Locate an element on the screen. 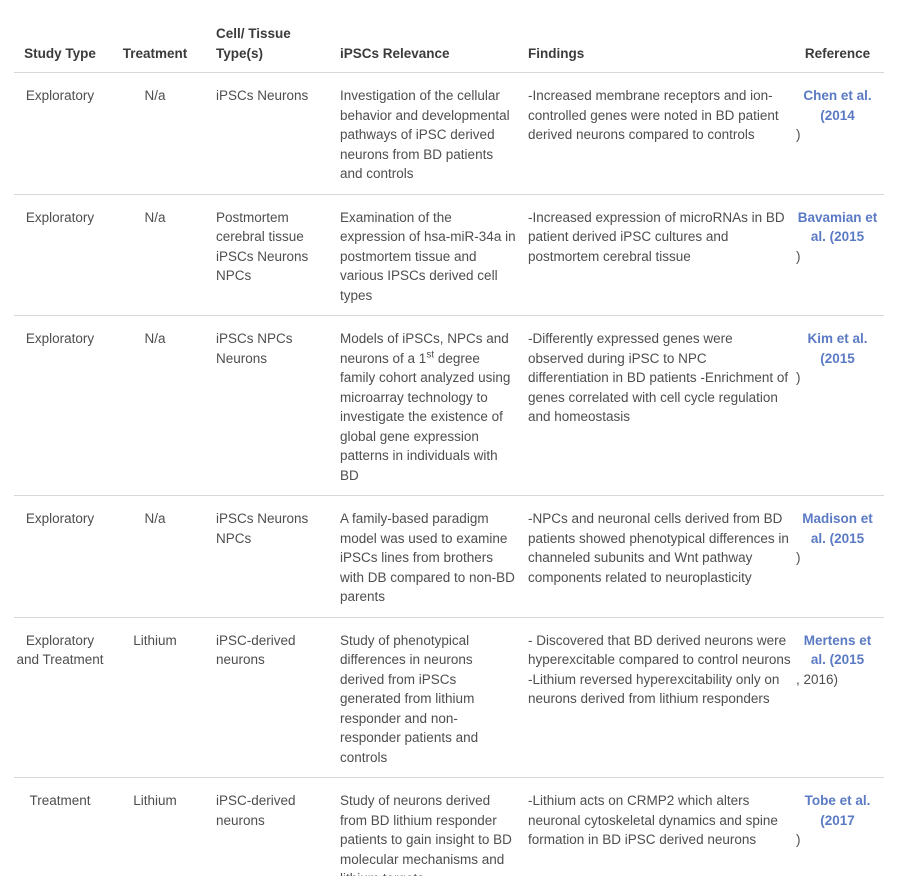 This screenshot has height=876, width=898. reference-link: Mertens et al. (2015 is located at coordinates (837, 650).